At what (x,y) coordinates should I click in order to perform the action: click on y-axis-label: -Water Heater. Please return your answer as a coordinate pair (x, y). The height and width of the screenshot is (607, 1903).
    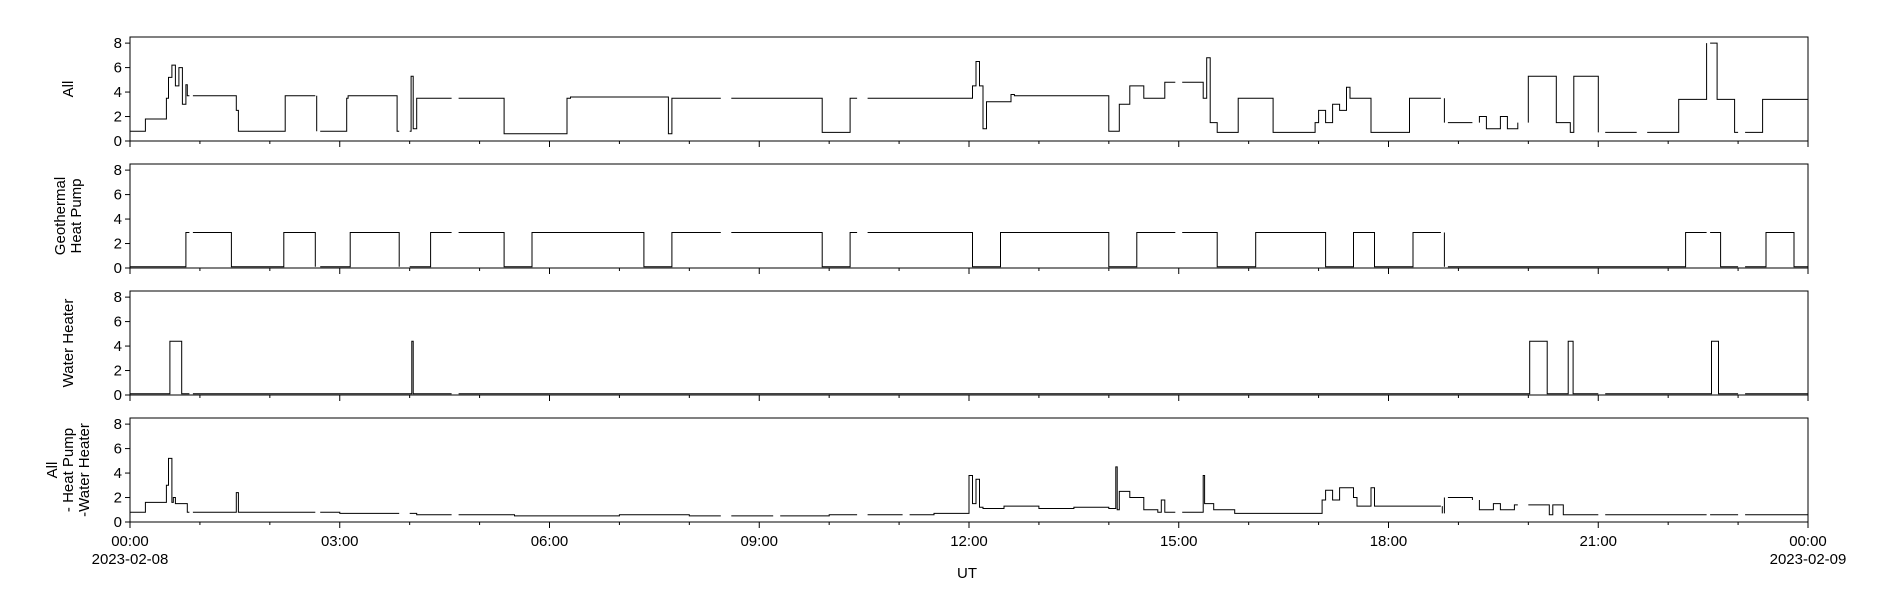
    Looking at the image, I should click on (84, 470).